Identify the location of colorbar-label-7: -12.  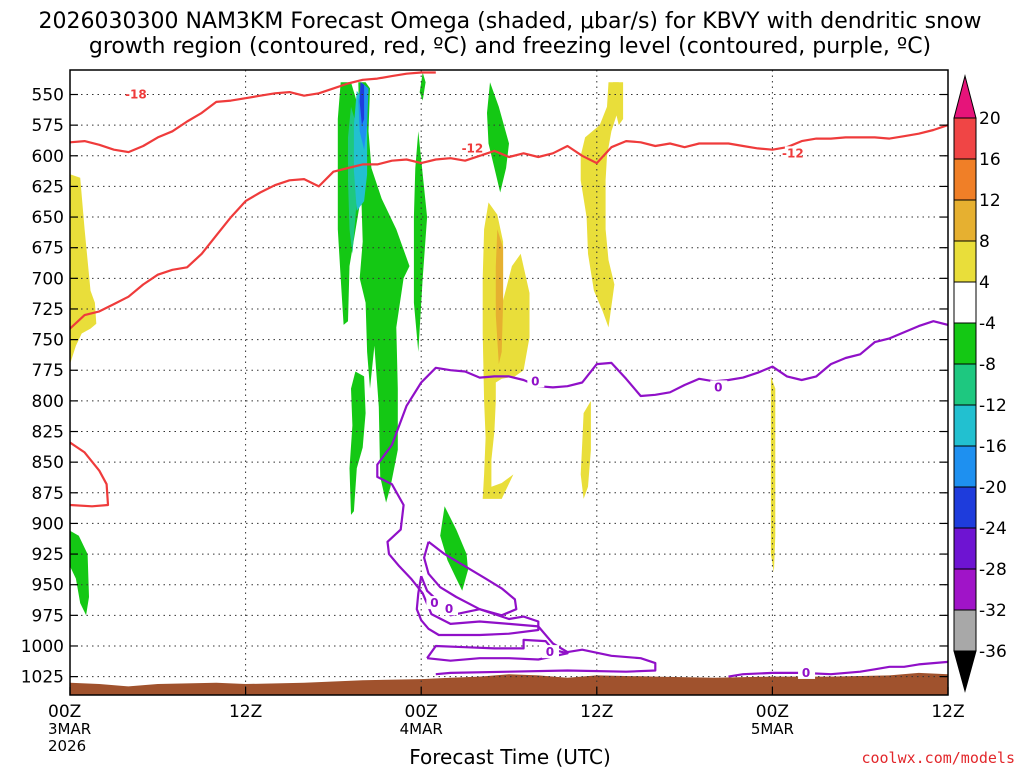
(993, 406).